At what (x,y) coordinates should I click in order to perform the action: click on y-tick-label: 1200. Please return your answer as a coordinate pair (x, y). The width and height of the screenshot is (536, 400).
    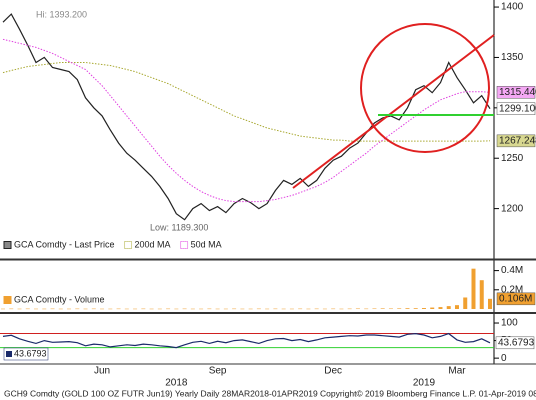
    Looking at the image, I should click on (512, 208).